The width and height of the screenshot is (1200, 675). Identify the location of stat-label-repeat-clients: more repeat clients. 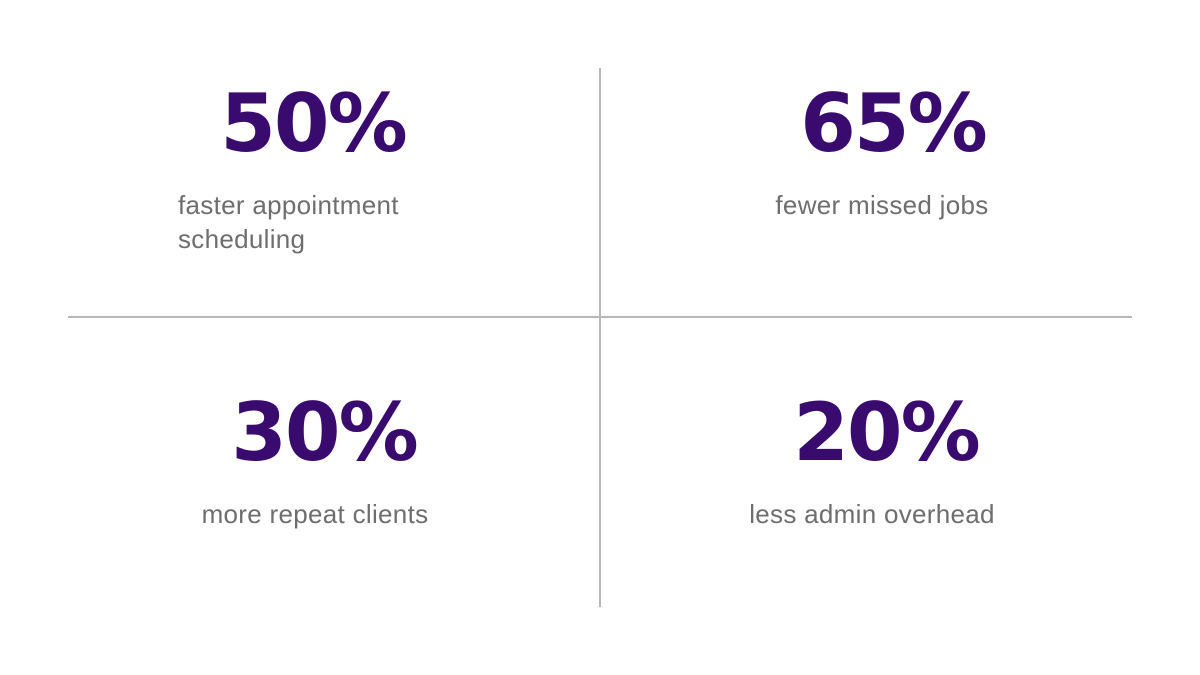
(315, 514).